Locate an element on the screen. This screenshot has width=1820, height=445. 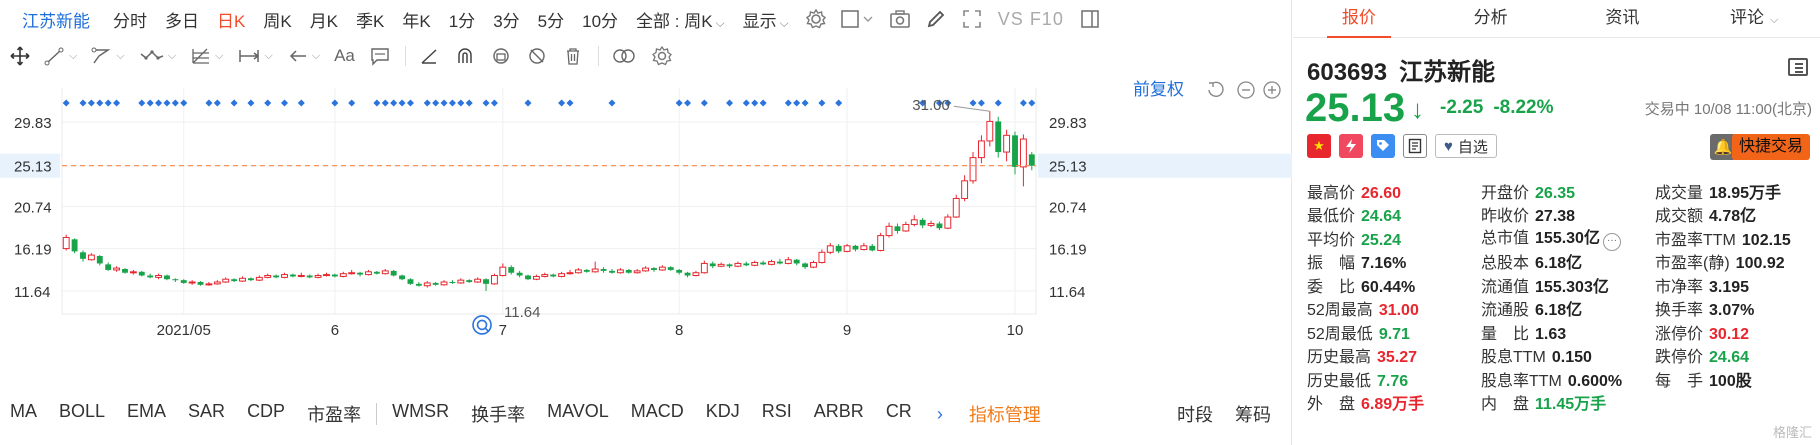
indicator-item: MA is located at coordinates (23, 411).